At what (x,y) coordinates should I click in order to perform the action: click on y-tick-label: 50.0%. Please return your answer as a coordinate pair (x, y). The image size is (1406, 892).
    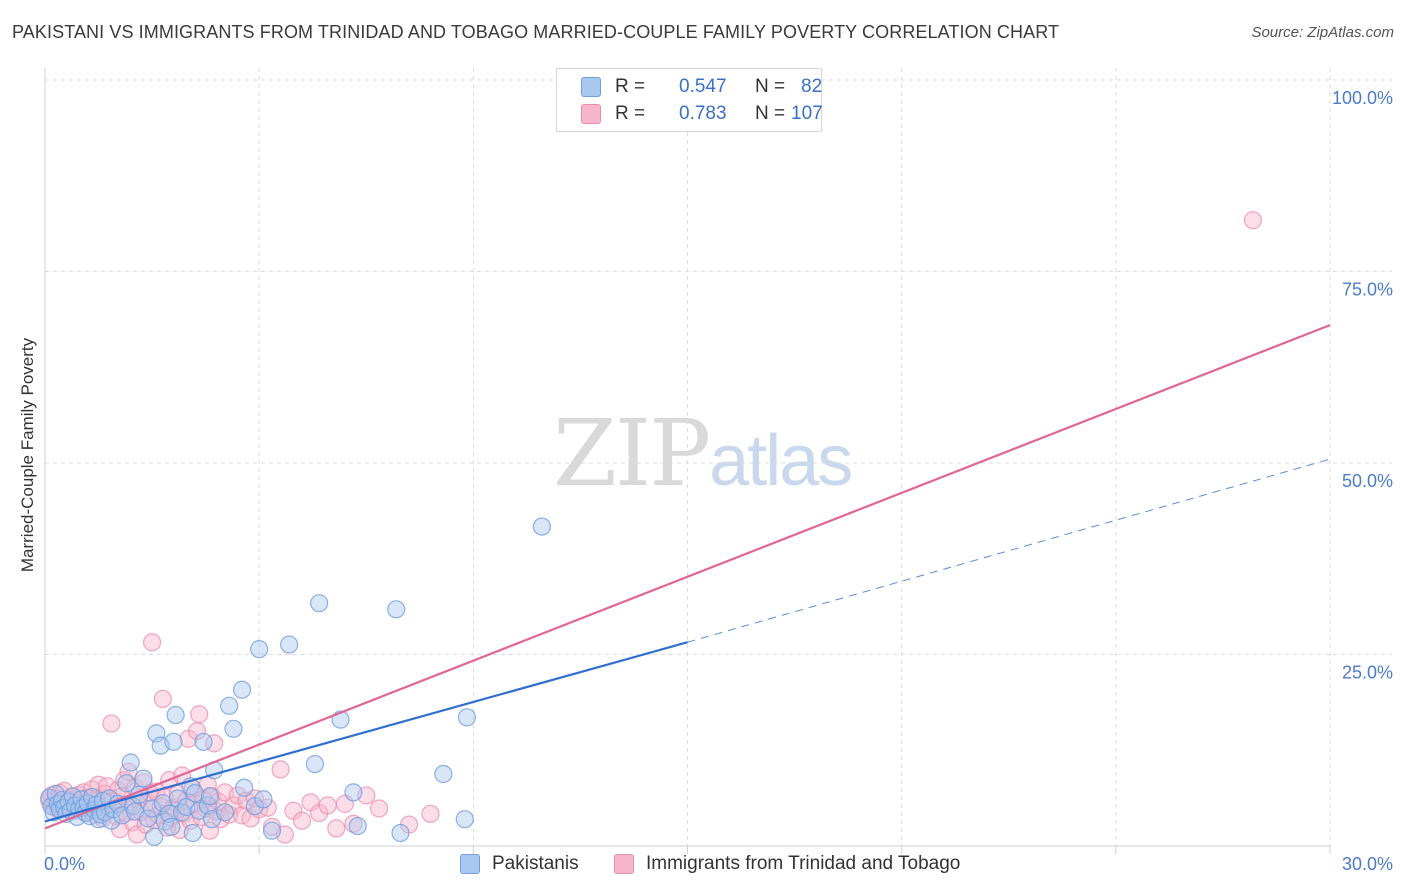
    Looking at the image, I should click on (1367, 481).